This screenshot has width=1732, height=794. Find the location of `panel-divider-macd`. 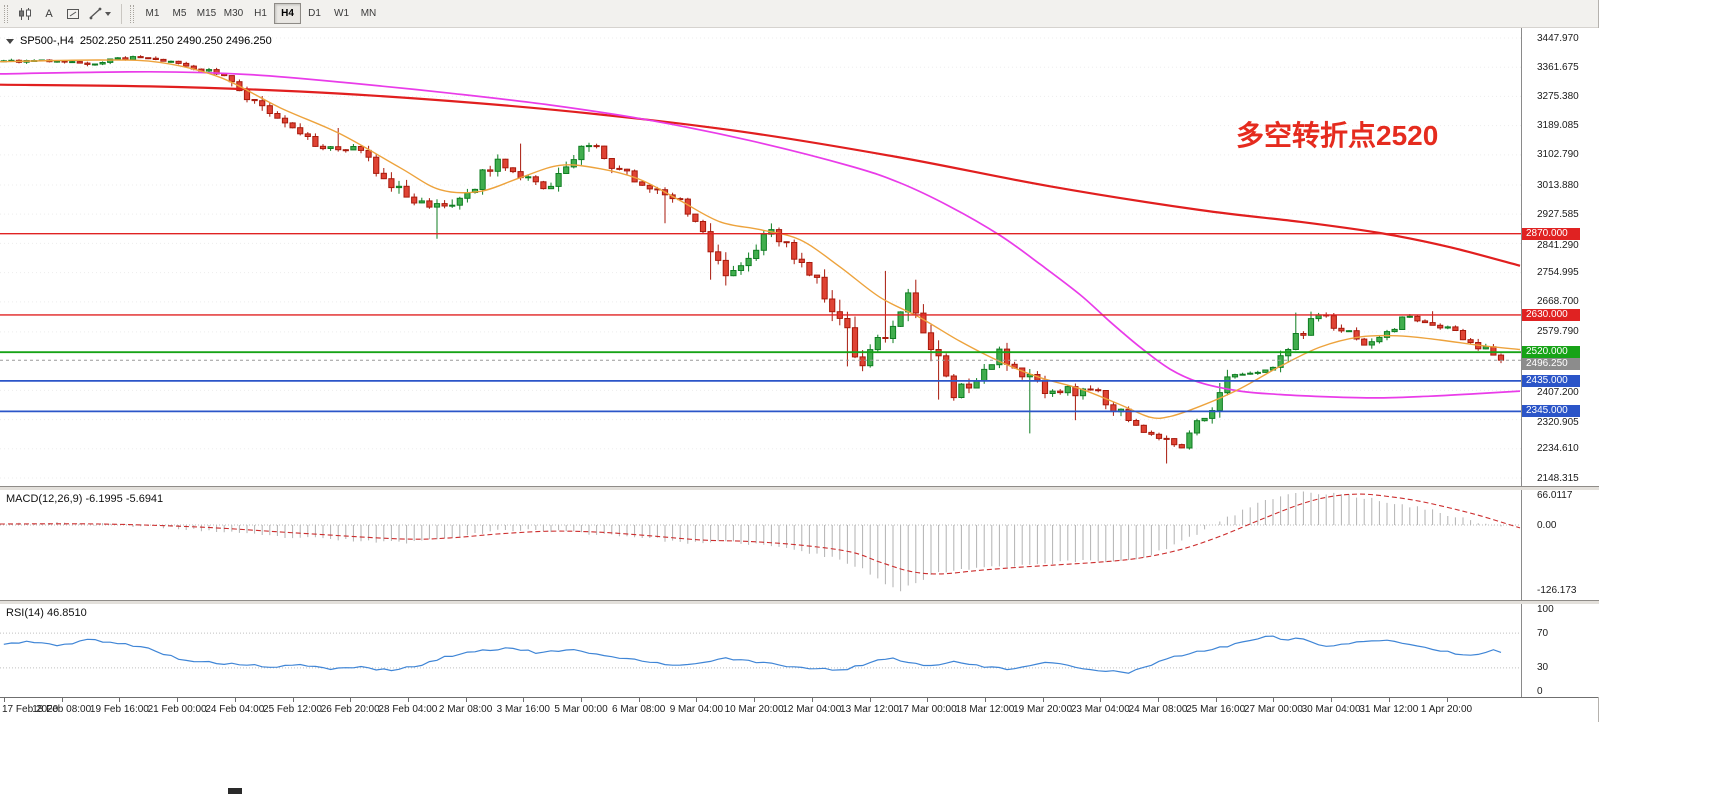

panel-divider-macd is located at coordinates (799, 488).